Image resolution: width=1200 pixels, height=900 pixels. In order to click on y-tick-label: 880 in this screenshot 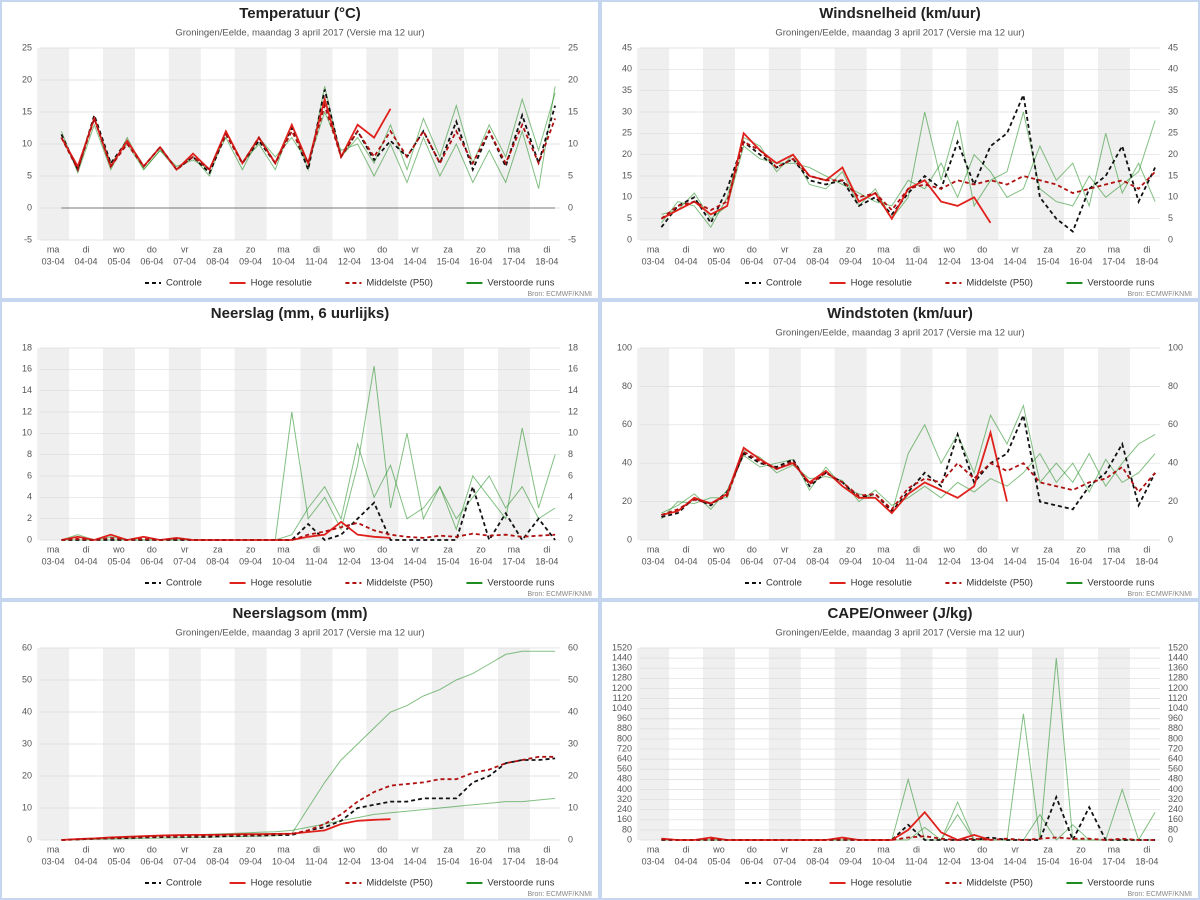, I will do `click(624, 728)`.